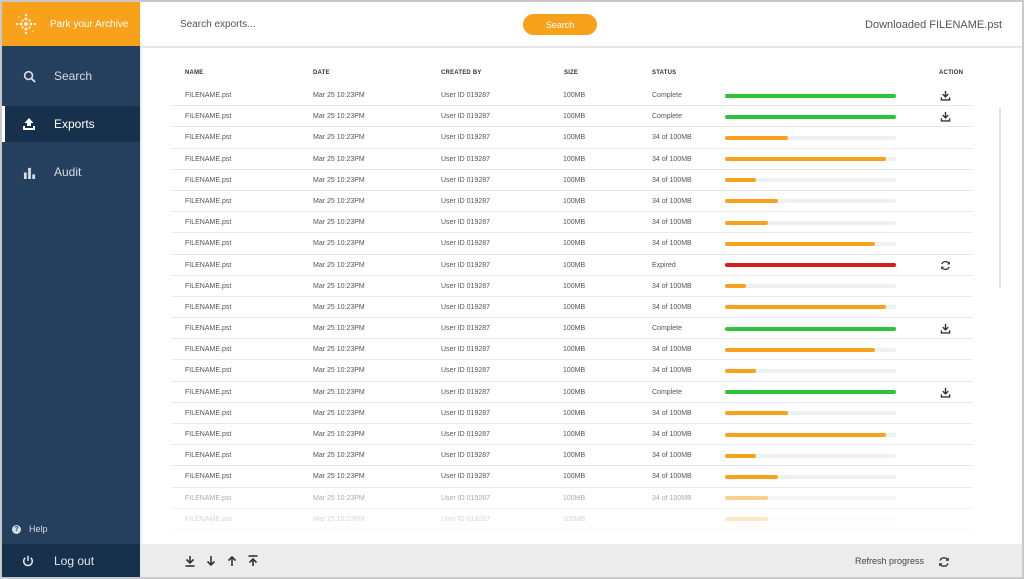 This screenshot has height=579, width=1024. I want to click on topbar: Search Downloaded FILENAME.pst, so click(581, 24).